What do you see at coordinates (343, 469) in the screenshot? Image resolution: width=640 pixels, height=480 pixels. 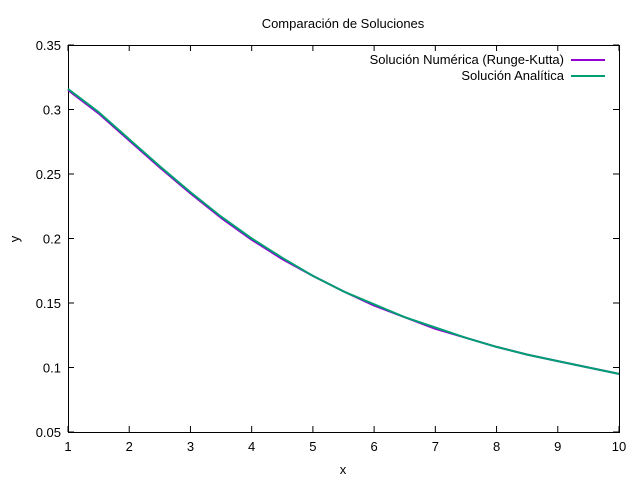 I see `x-axis-label: x` at bounding box center [343, 469].